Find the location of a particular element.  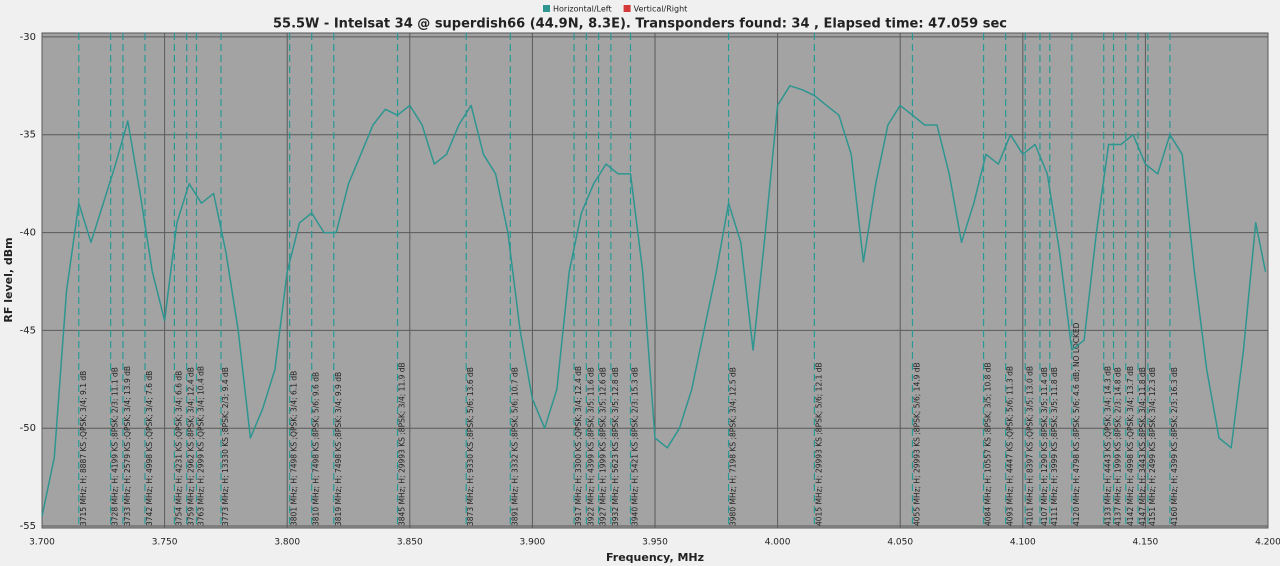

transponder-label: 3891 MHz; H; 3332 KS ;8PSK; 5/6; 10.7 dB is located at coordinates (514, 446).